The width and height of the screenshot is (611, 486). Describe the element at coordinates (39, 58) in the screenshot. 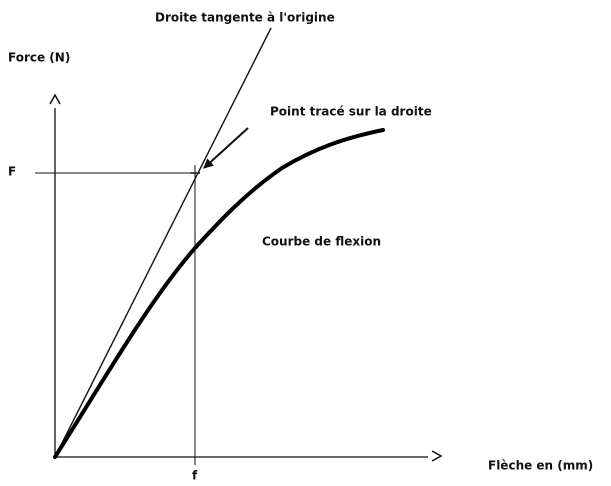

I see `y-axis-label: Force (N)` at that location.